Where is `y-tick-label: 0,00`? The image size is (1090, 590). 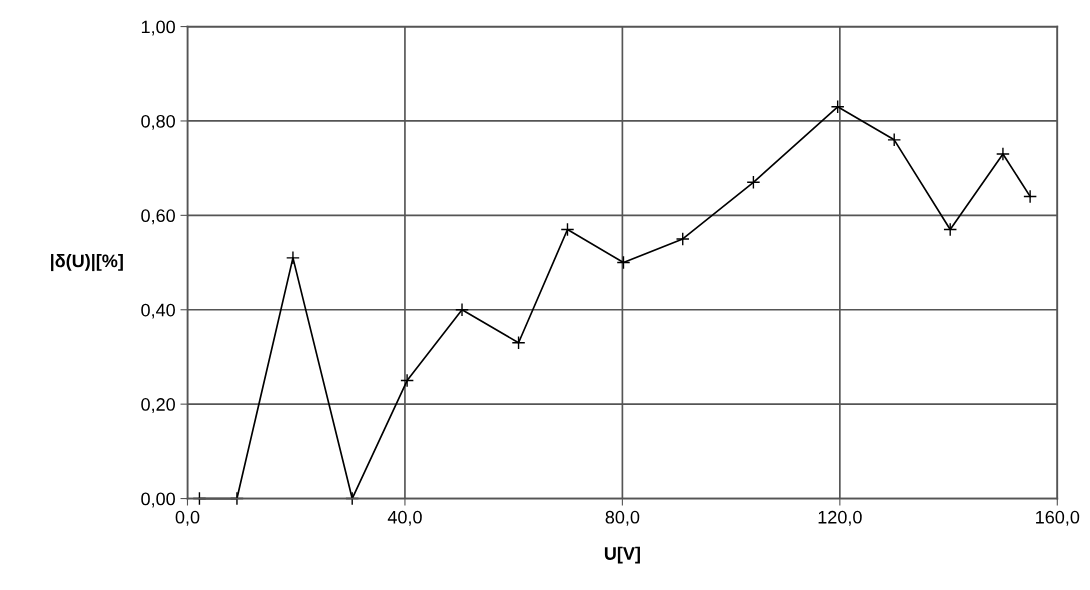
y-tick-label: 0,00 is located at coordinates (158, 500).